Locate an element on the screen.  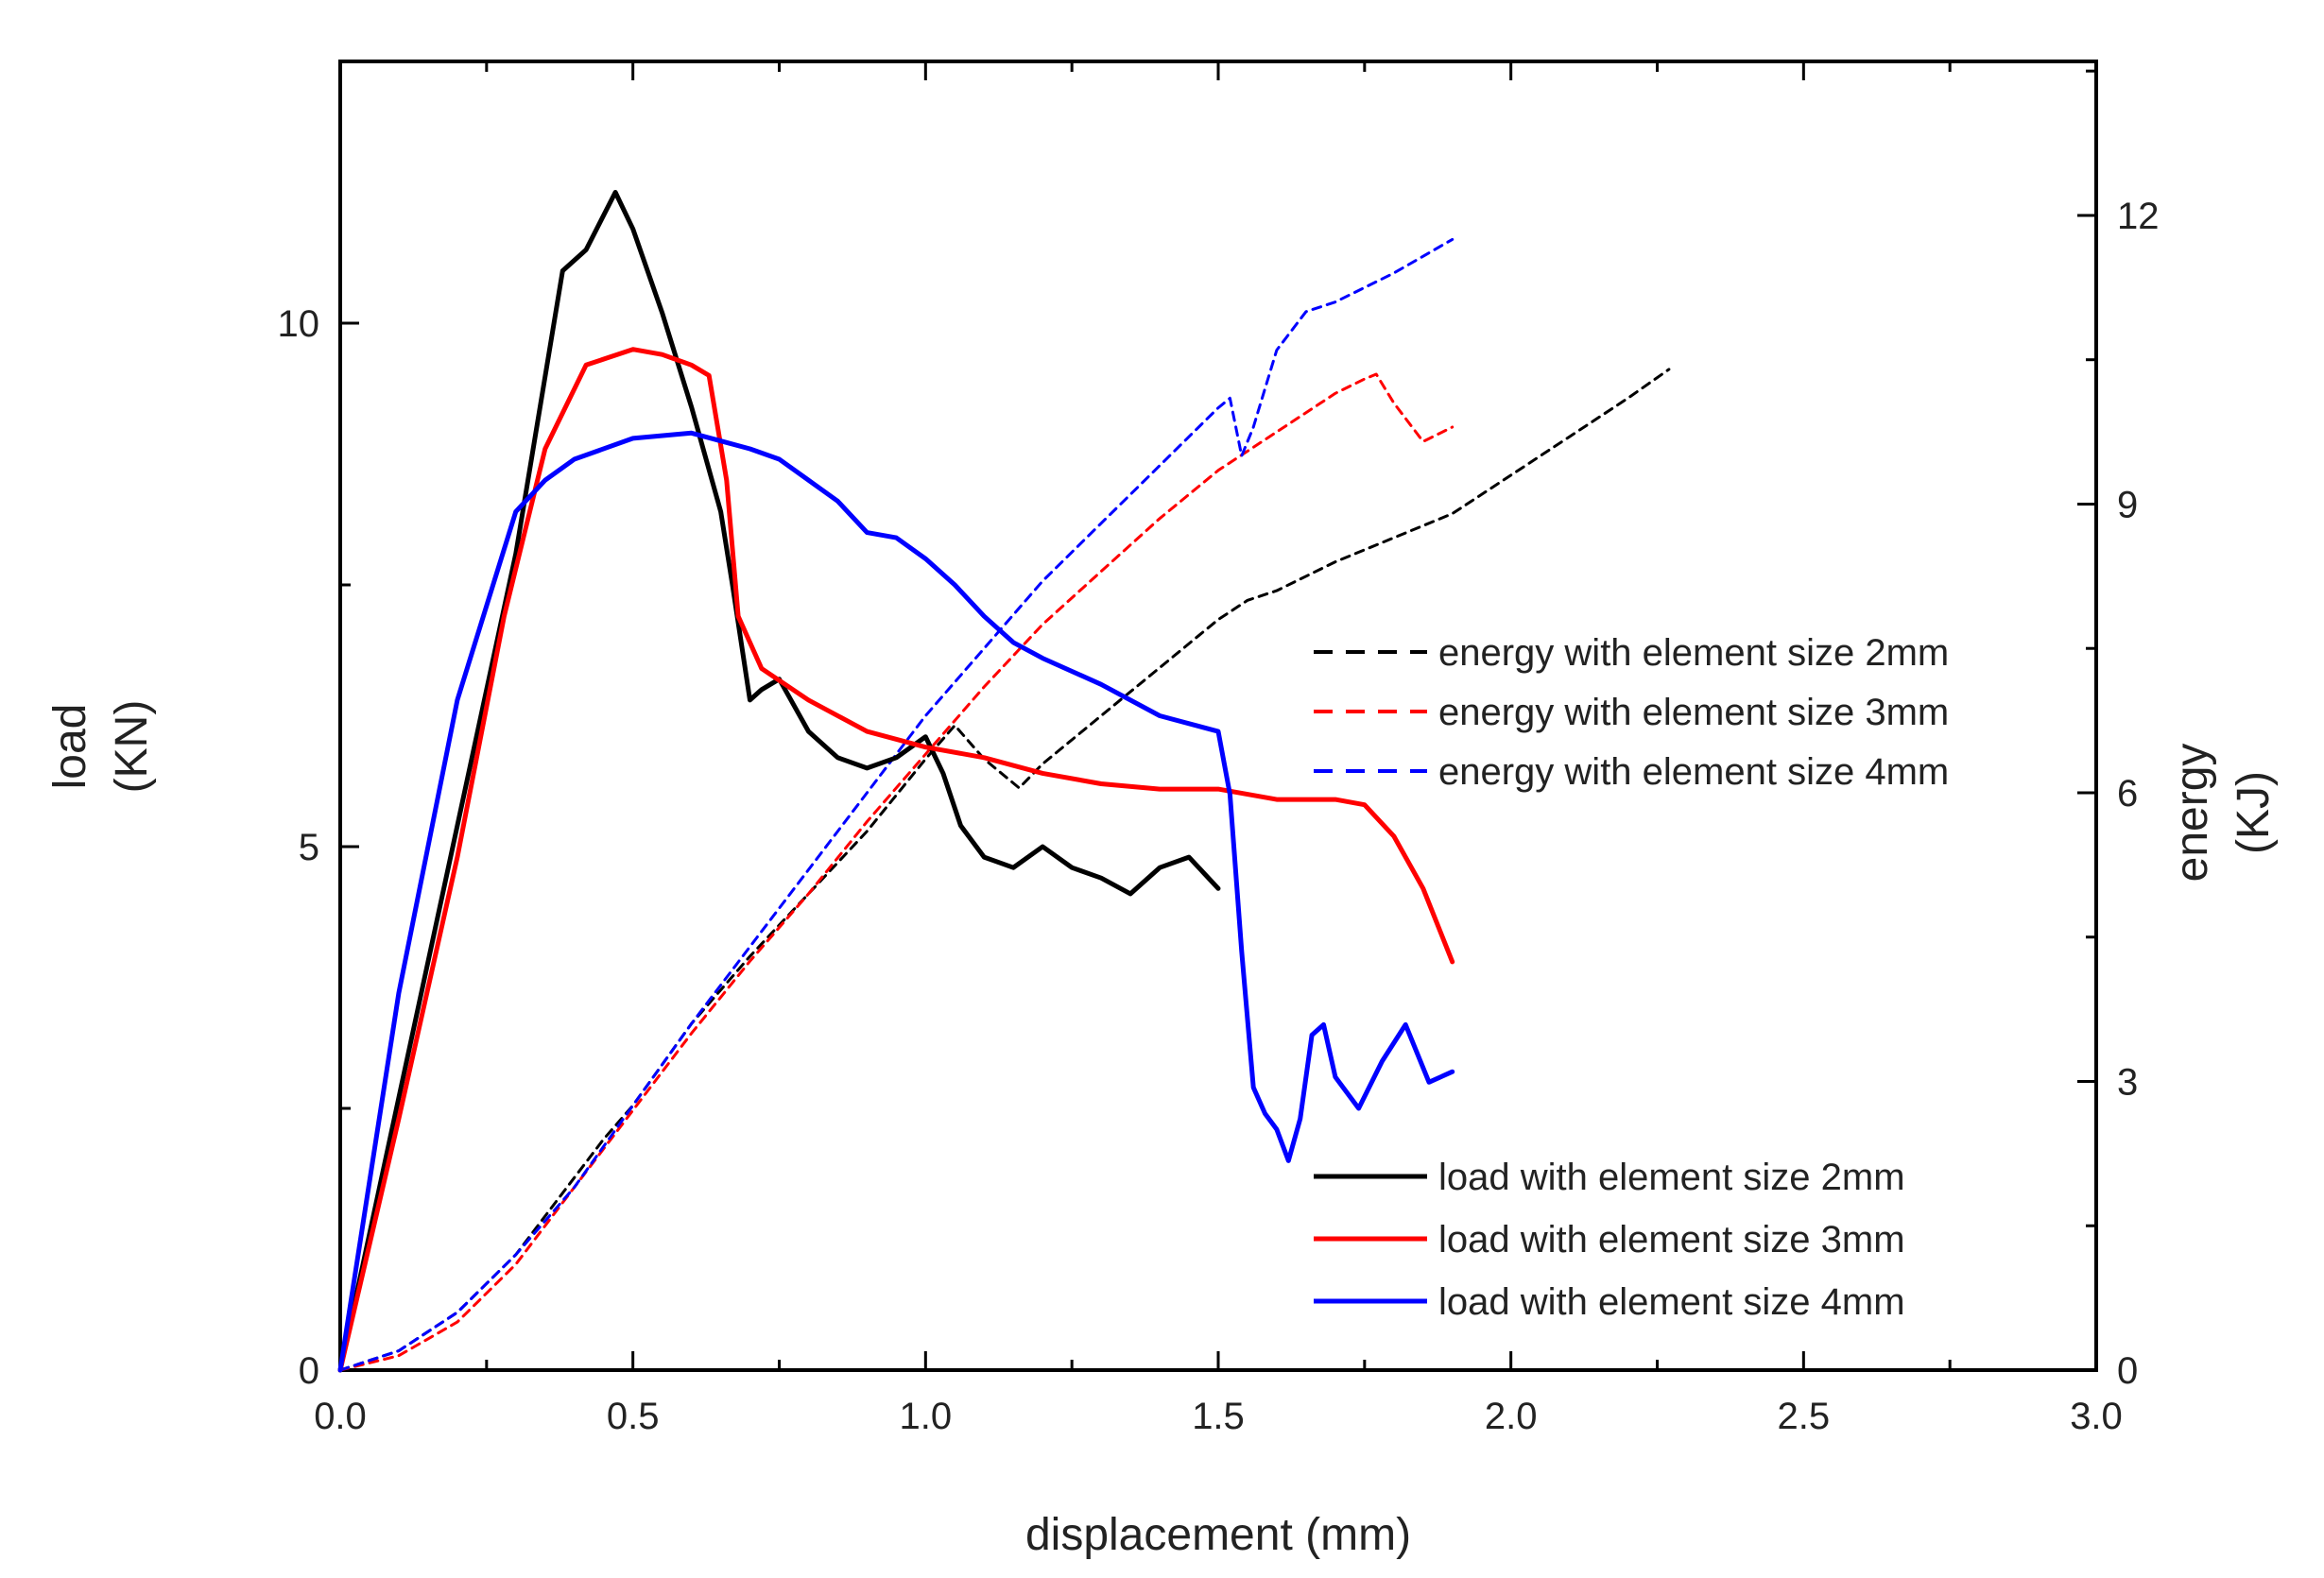
x-tick-label: 1.5 is located at coordinates (1219, 1416).